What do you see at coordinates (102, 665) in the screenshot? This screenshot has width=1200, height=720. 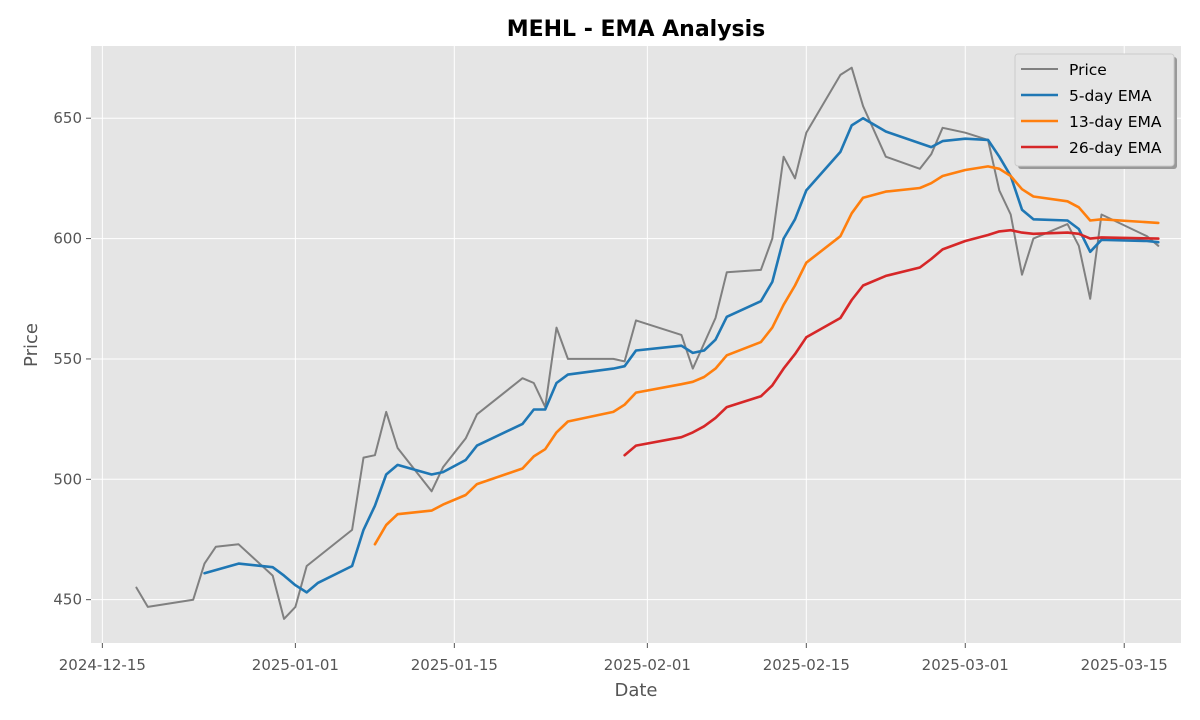 I see `x-tick-label: 2024-12-15` at bounding box center [102, 665].